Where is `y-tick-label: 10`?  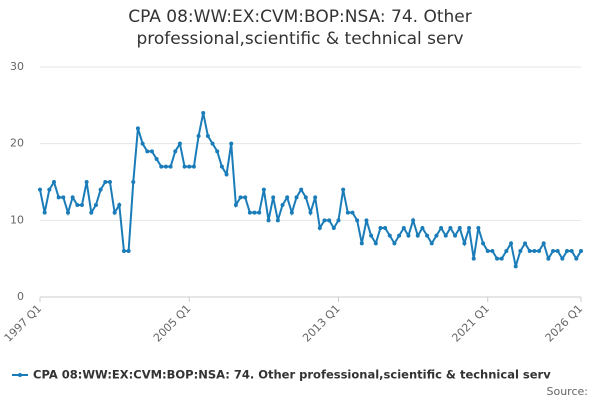 y-tick-label: 10 is located at coordinates (17, 219).